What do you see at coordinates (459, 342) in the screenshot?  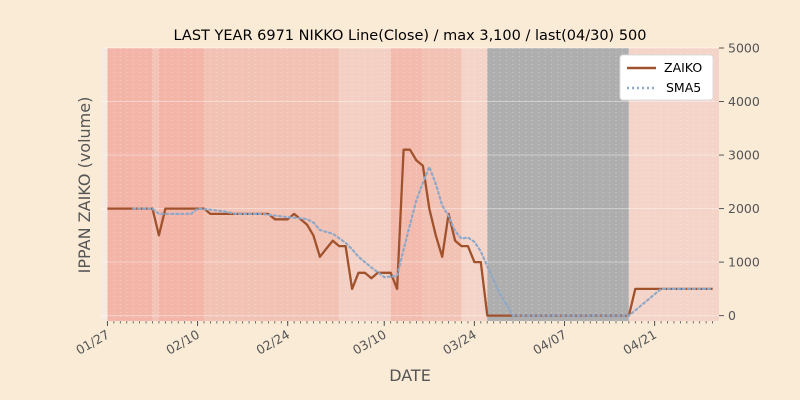 I see `x-tick-label: 03/24` at bounding box center [459, 342].